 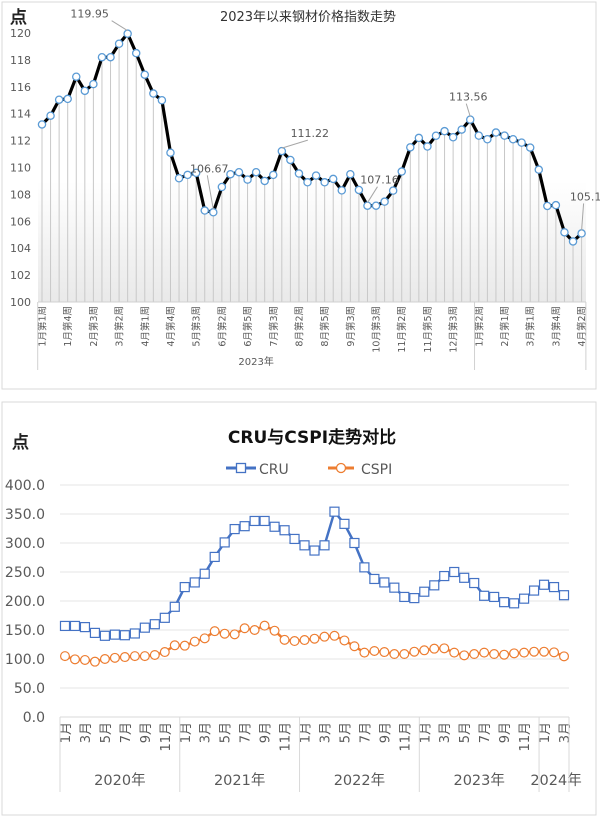 What do you see at coordinates (146, 732) in the screenshot?
I see `x-tick-label: 9月` at bounding box center [146, 732].